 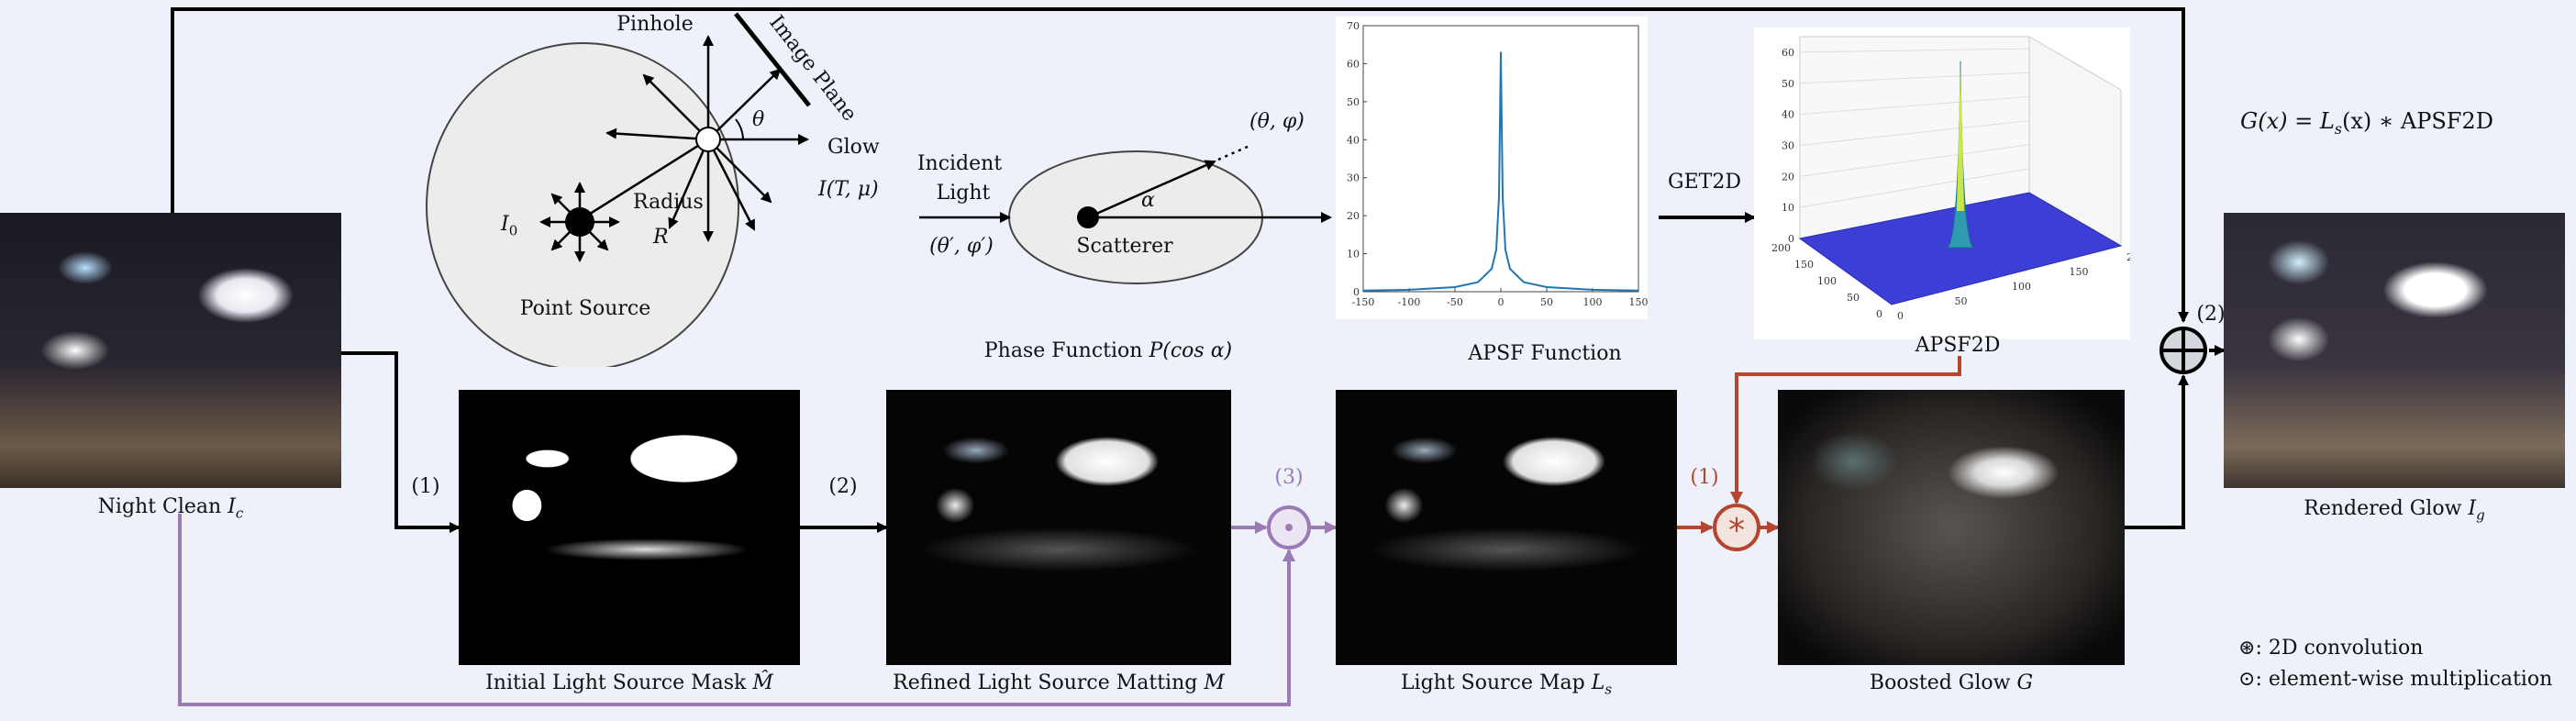 What do you see at coordinates (1409, 302) in the screenshot?
I see `apsf-x-tick-label: -100` at bounding box center [1409, 302].